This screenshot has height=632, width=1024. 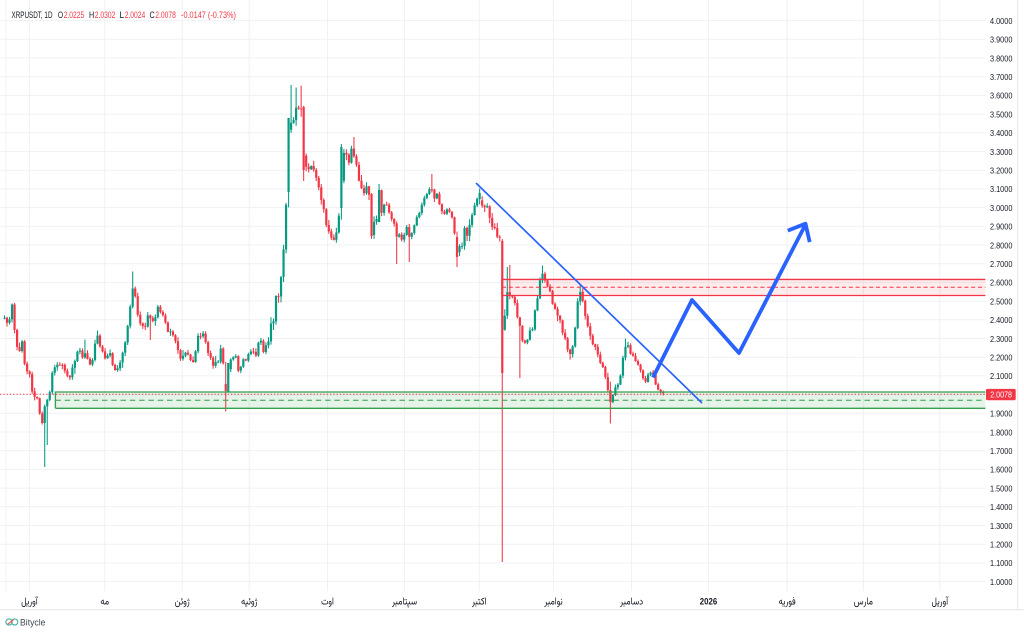 What do you see at coordinates (33, 622) in the screenshot?
I see `svg-text: Bitycle` at bounding box center [33, 622].